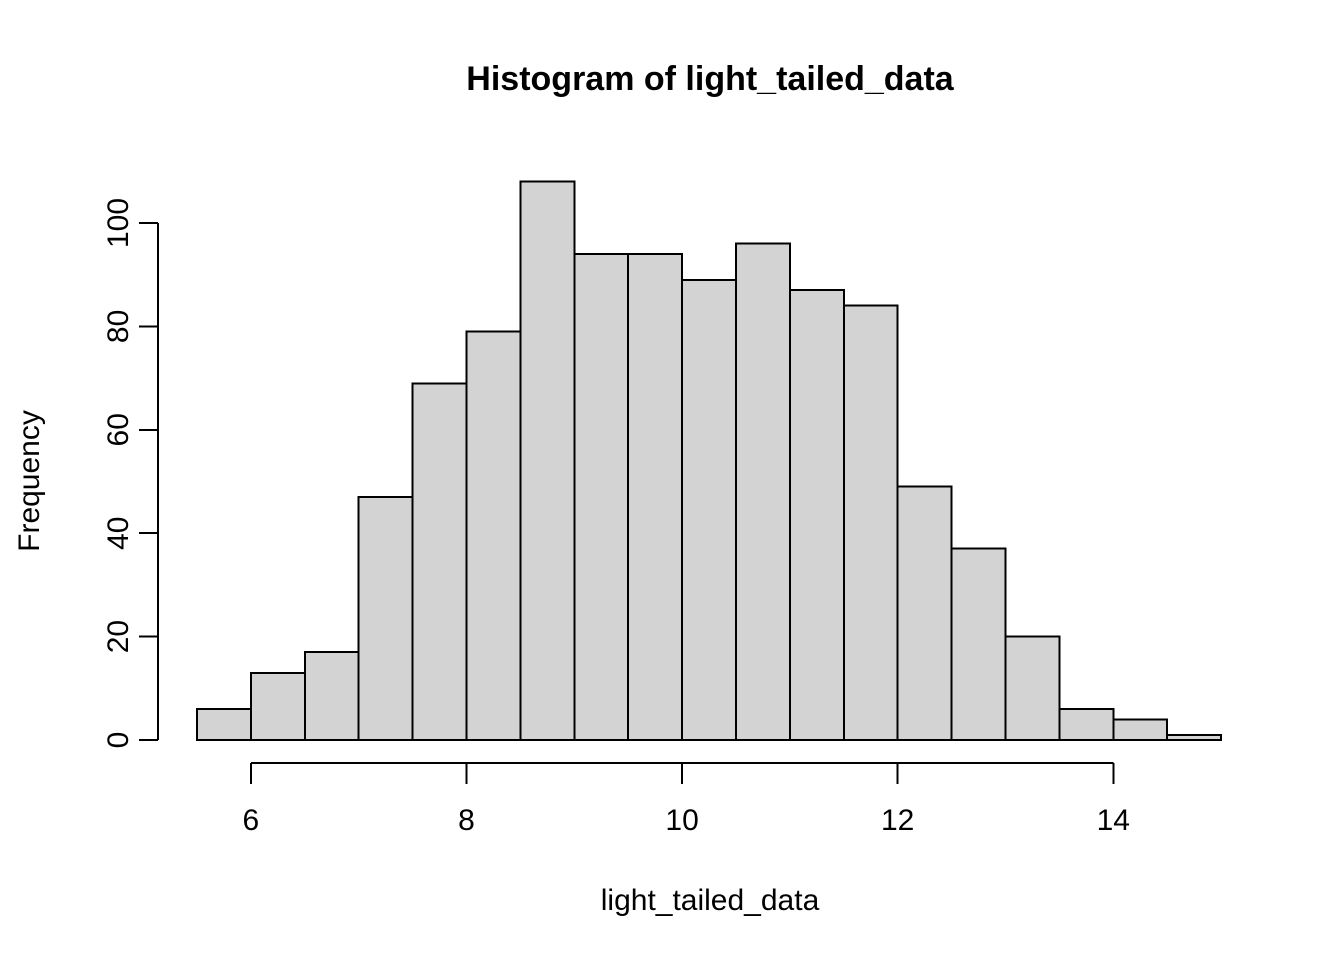 The height and width of the screenshot is (960, 1344). What do you see at coordinates (118, 223) in the screenshot?
I see `y-tick-label: 100` at bounding box center [118, 223].